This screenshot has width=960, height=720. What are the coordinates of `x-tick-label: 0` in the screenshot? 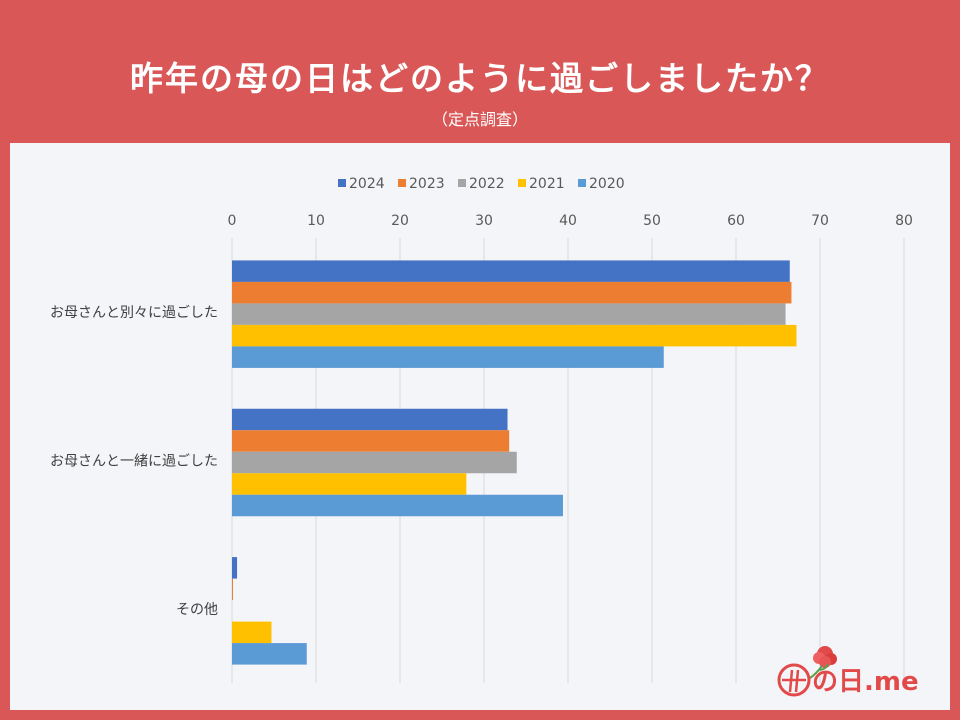 It's located at (232, 221).